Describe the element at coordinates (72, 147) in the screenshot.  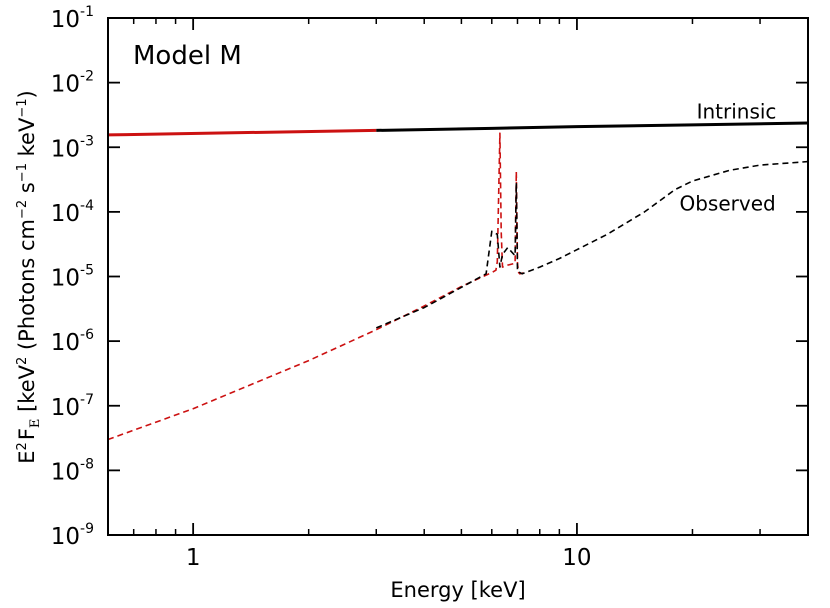
I see `y-tick-label: 10⁻³` at that location.